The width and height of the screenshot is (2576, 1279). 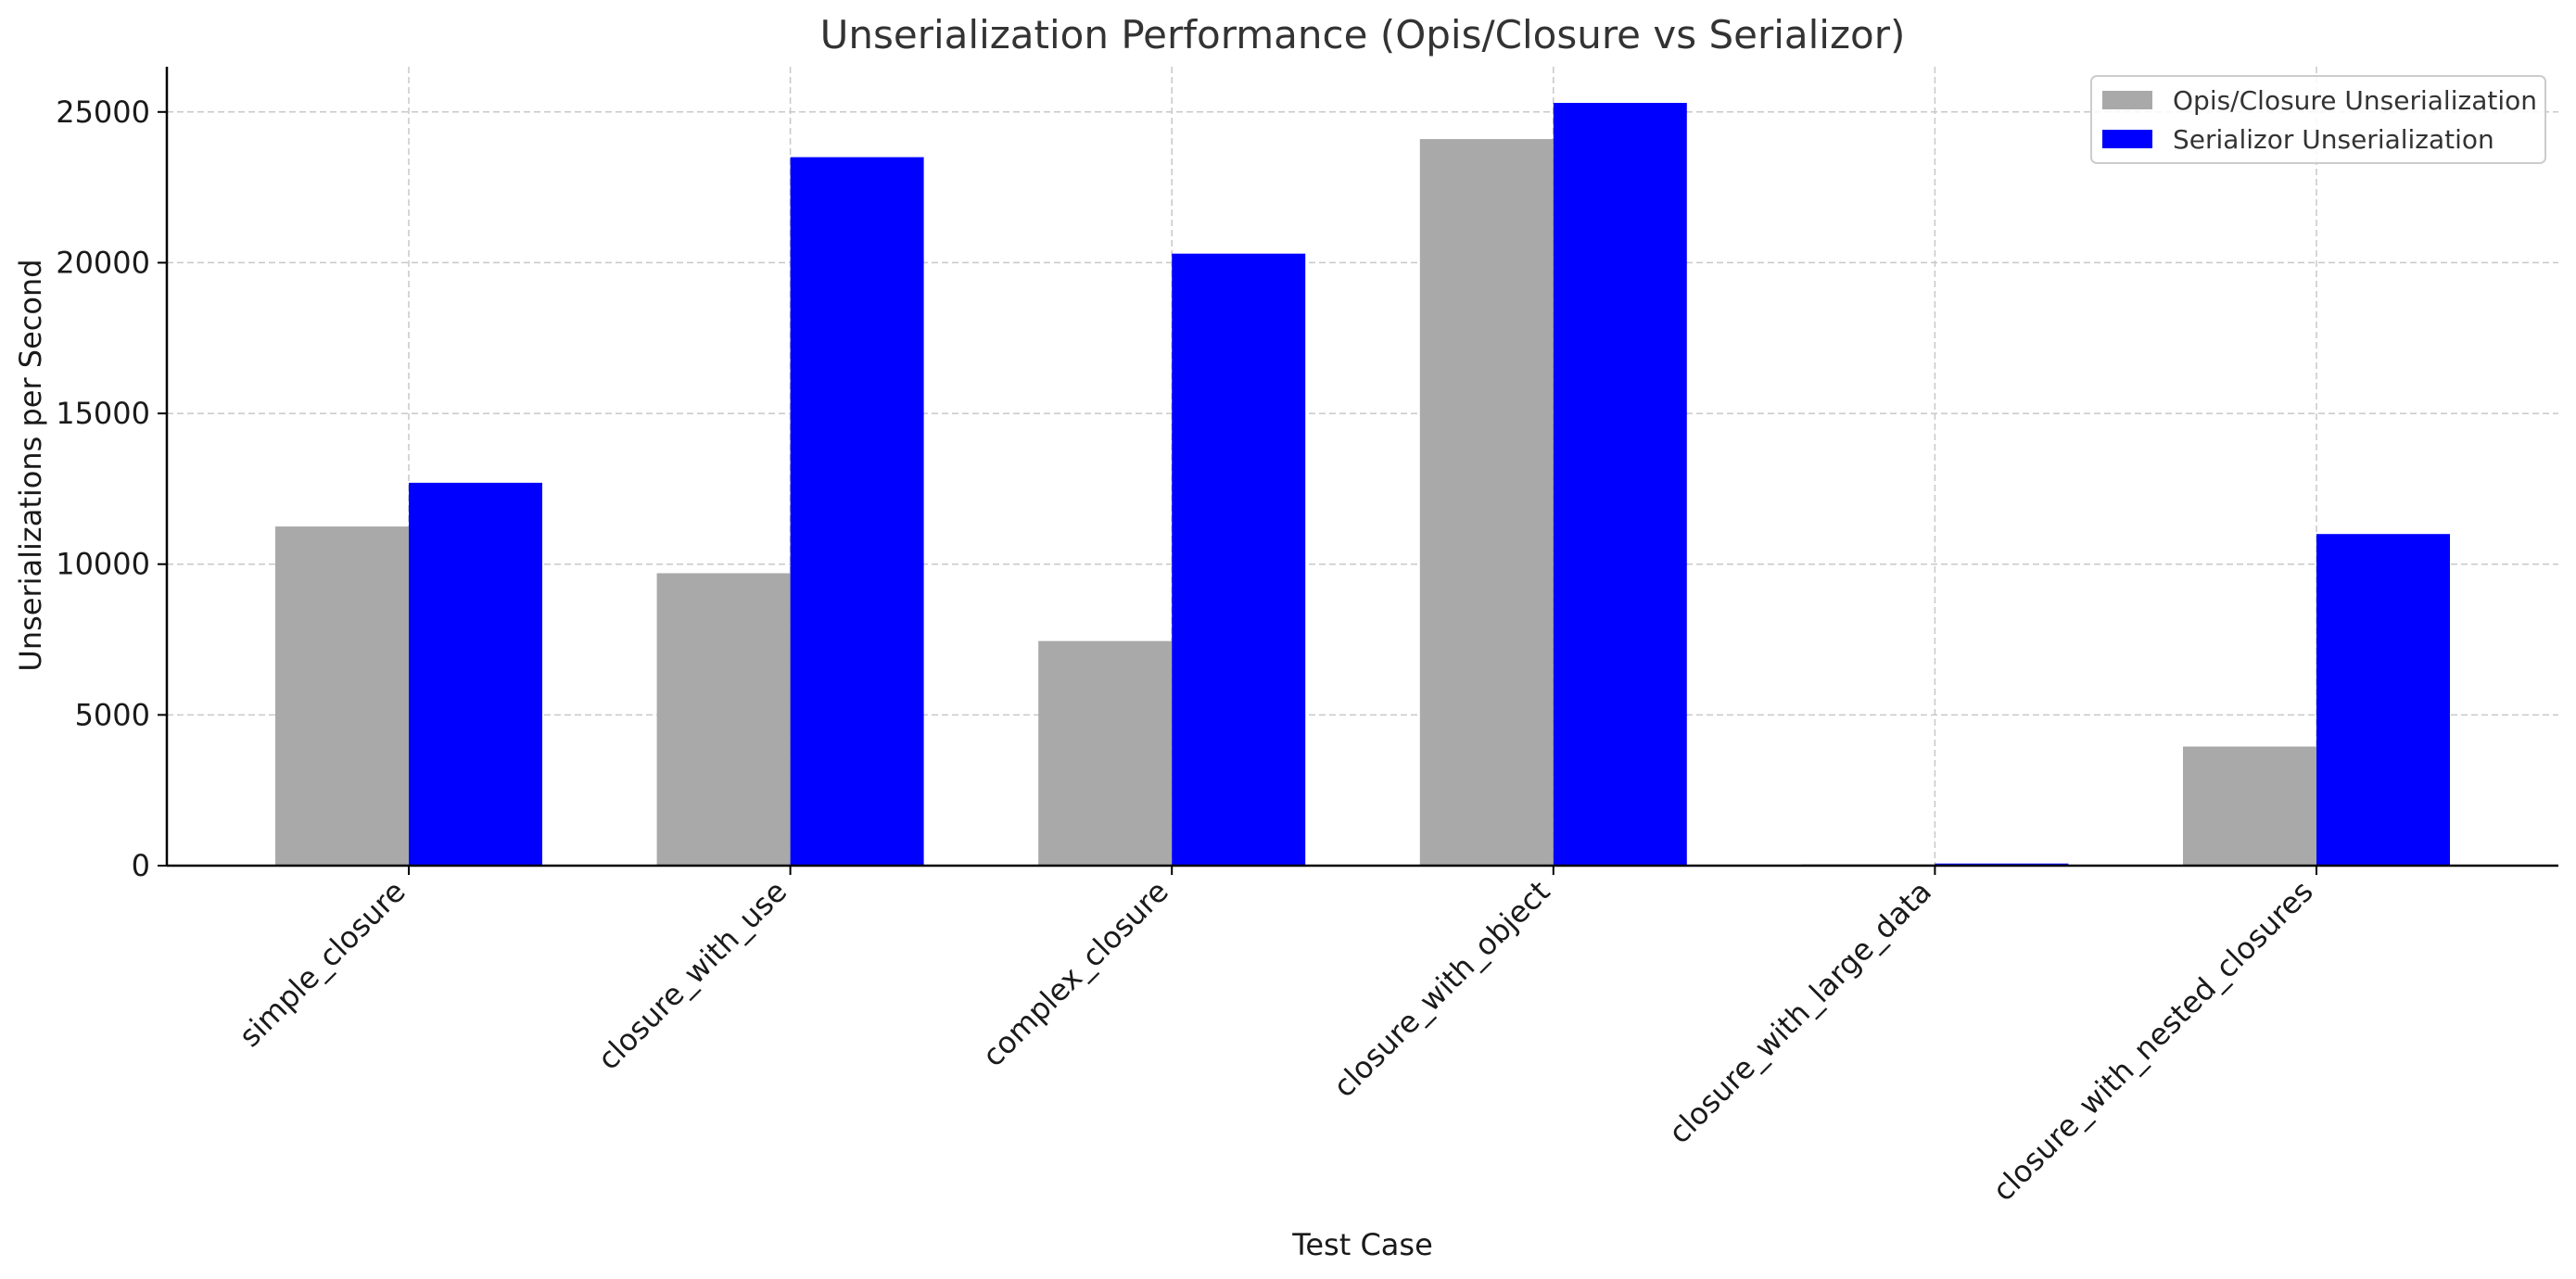 I want to click on y-tick-label: 0, so click(x=141, y=865).